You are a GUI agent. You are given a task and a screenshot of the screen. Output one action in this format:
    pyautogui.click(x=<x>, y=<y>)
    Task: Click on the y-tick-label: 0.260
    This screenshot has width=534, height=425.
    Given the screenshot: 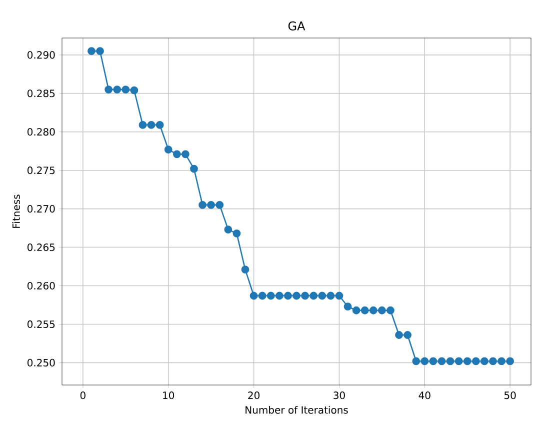 What is the action you would take?
    pyautogui.click(x=41, y=286)
    